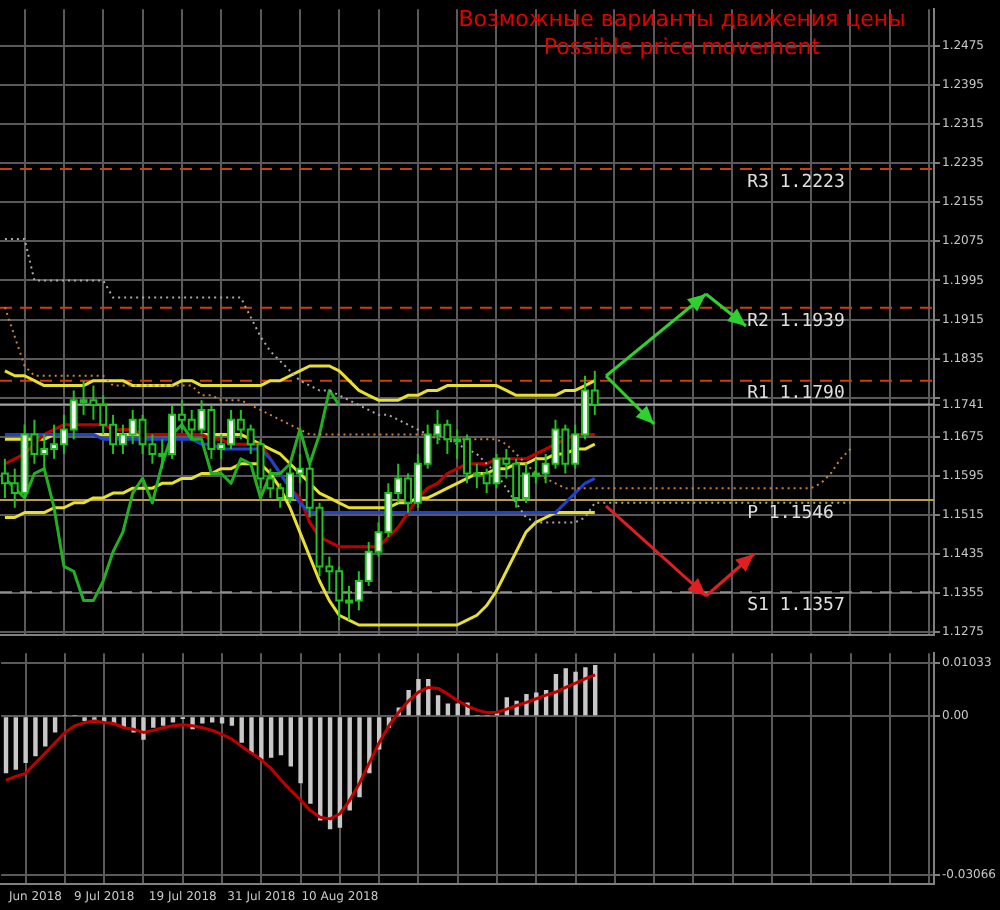 This screenshot has width=1000, height=910. What do you see at coordinates (682, 48) in the screenshot?
I see `text: Possible price movement` at bounding box center [682, 48].